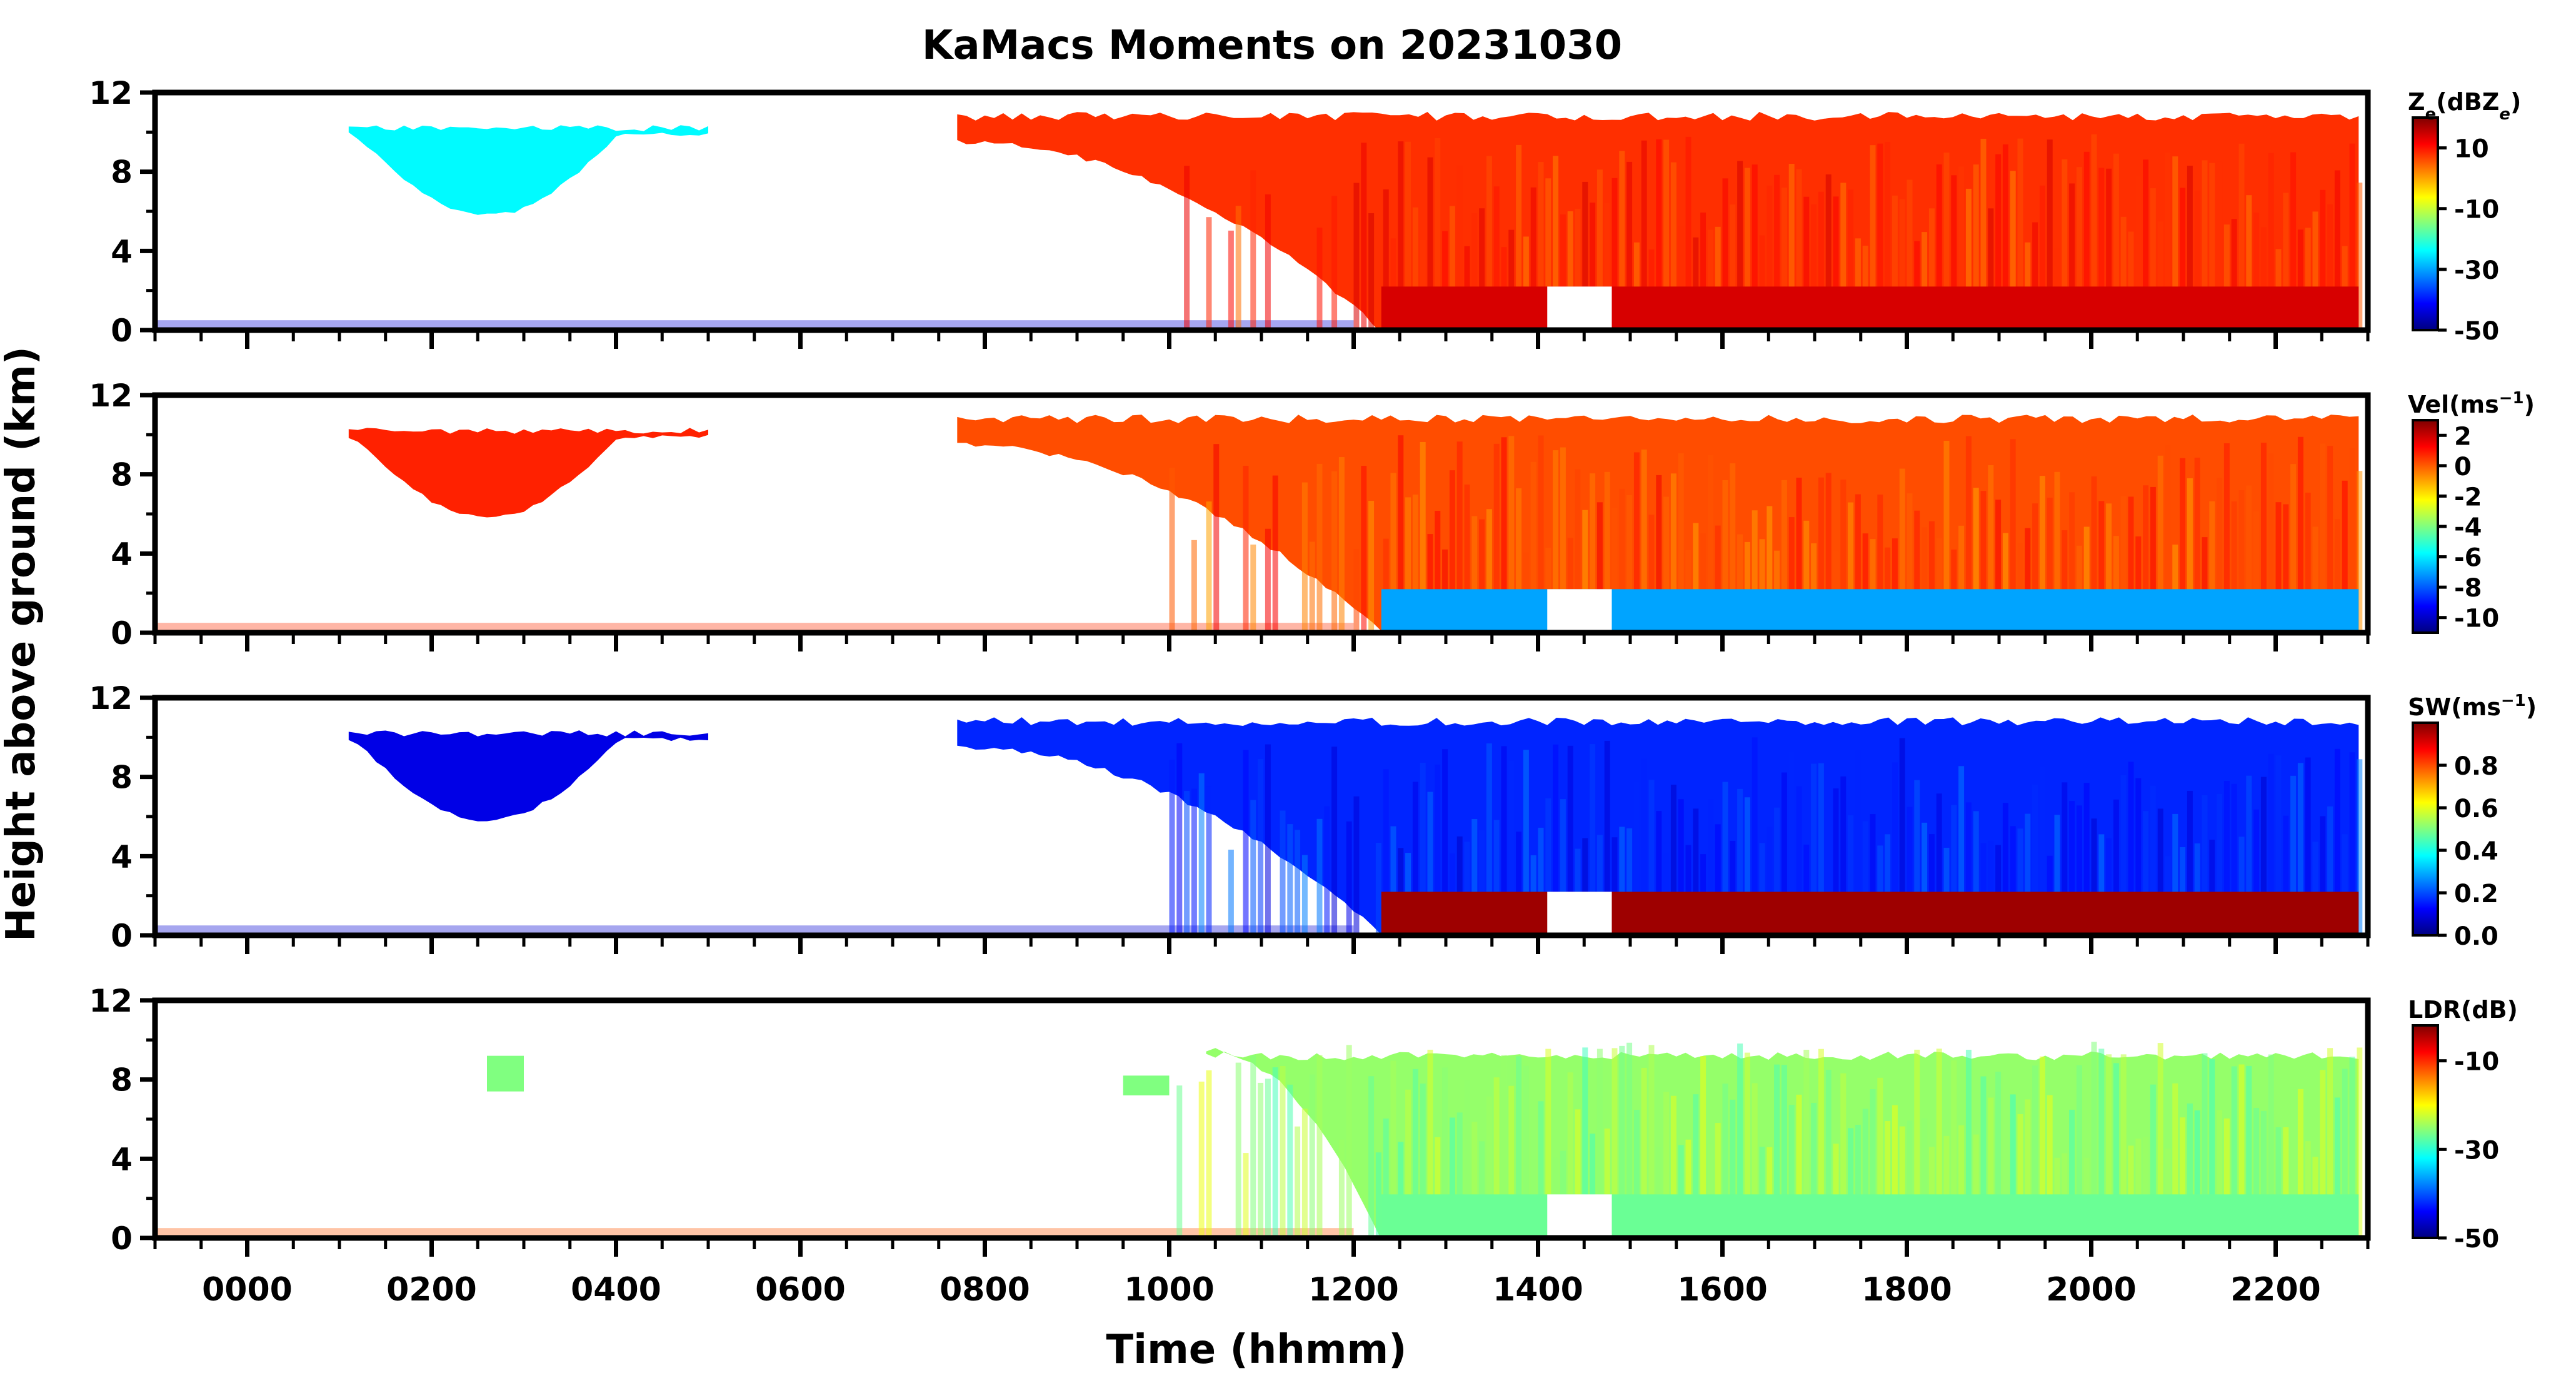 The width and height of the screenshot is (2576, 1398). Describe the element at coordinates (1579, 611) in the screenshot. I see `precipitation-gap` at that location.